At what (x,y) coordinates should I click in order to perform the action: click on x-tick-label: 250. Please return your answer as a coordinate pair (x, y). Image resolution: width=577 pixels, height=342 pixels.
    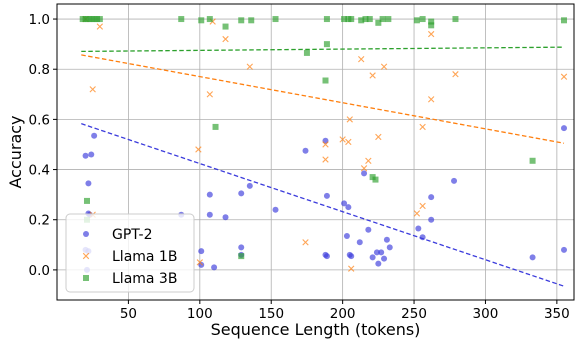
    Looking at the image, I should click on (414, 314).